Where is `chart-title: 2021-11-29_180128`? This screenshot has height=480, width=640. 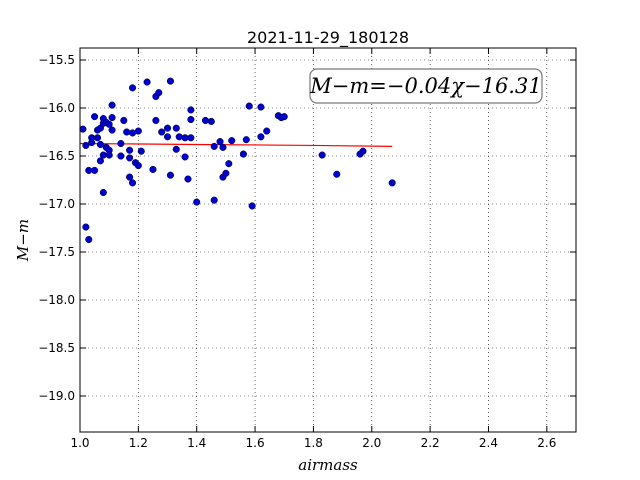 chart-title: 2021-11-29_180128 is located at coordinates (328, 38).